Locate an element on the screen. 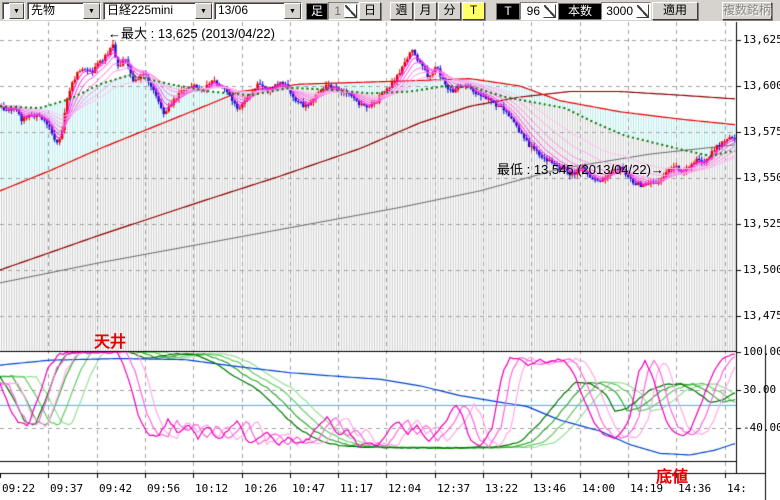 The width and height of the screenshot is (780, 500). market-combo: 先物 ▼ is located at coordinates (64, 11).